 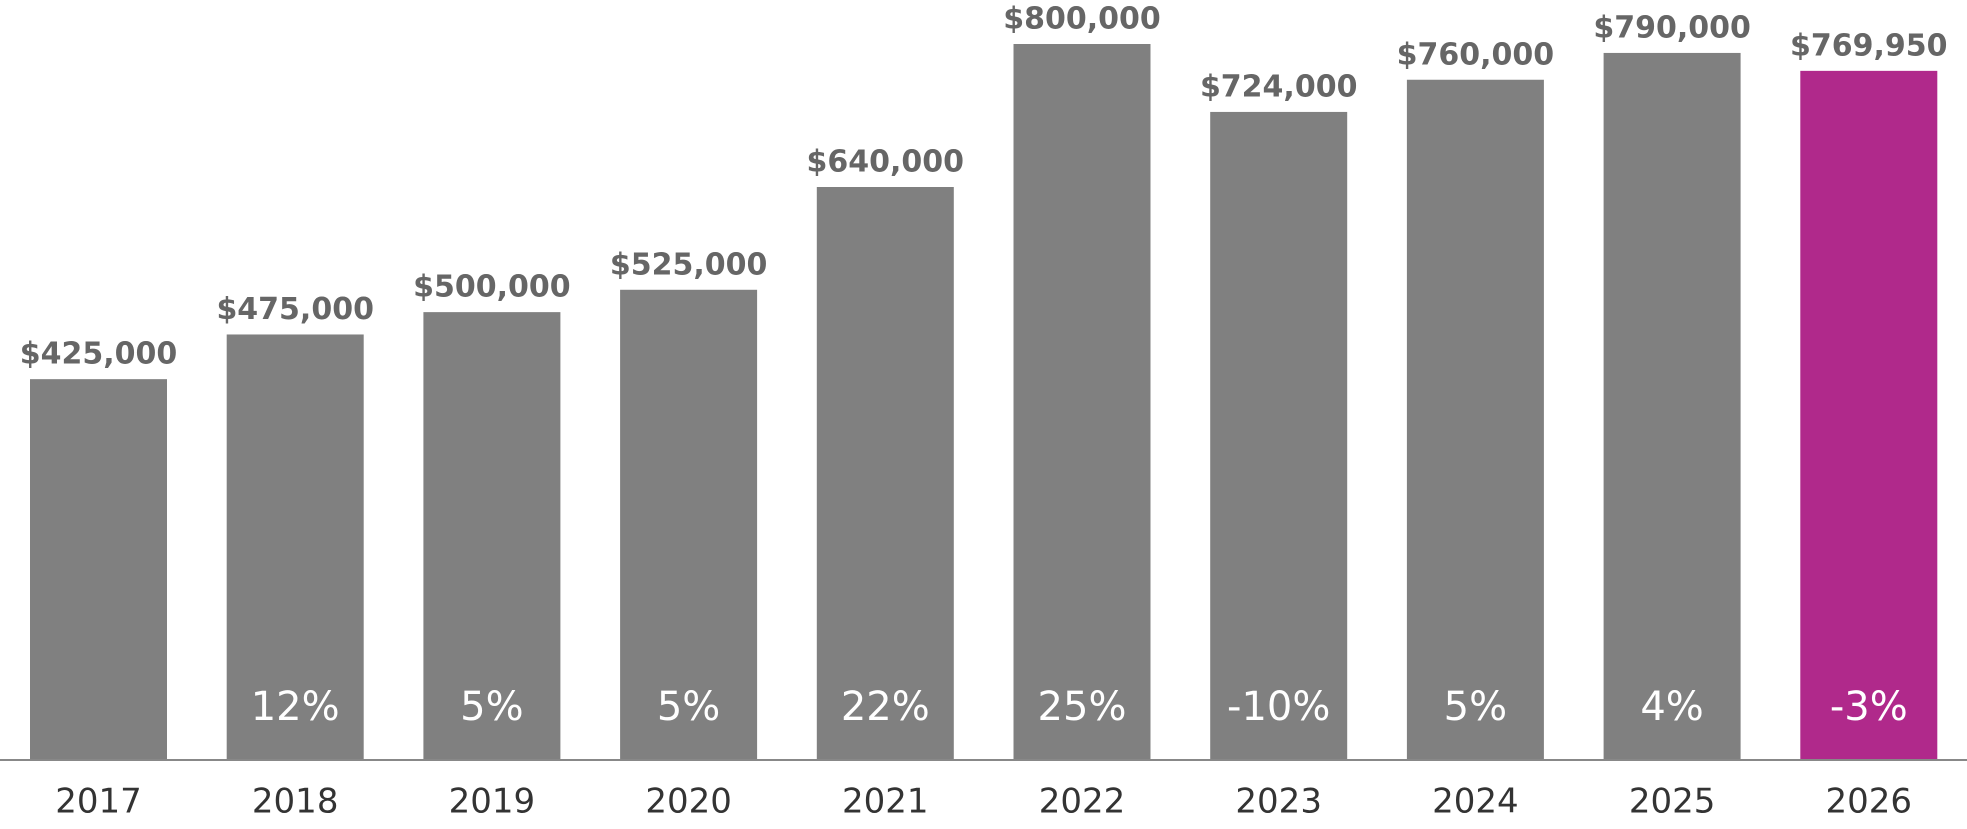 What do you see at coordinates (1082, 19) in the screenshot?
I see `value-label: $800,000` at bounding box center [1082, 19].